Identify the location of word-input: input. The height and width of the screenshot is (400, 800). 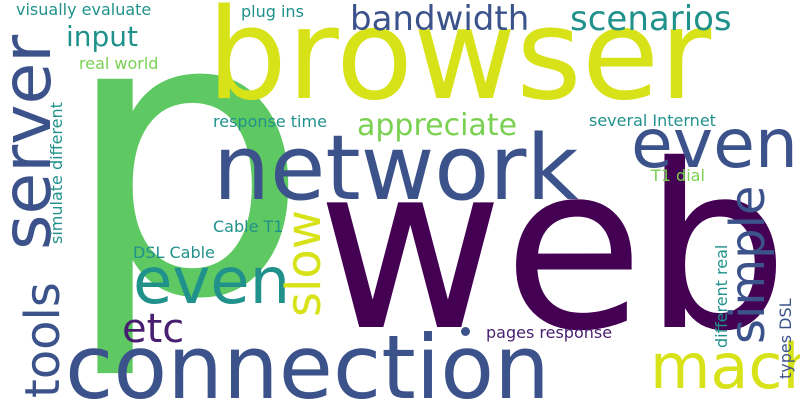
(102, 36).